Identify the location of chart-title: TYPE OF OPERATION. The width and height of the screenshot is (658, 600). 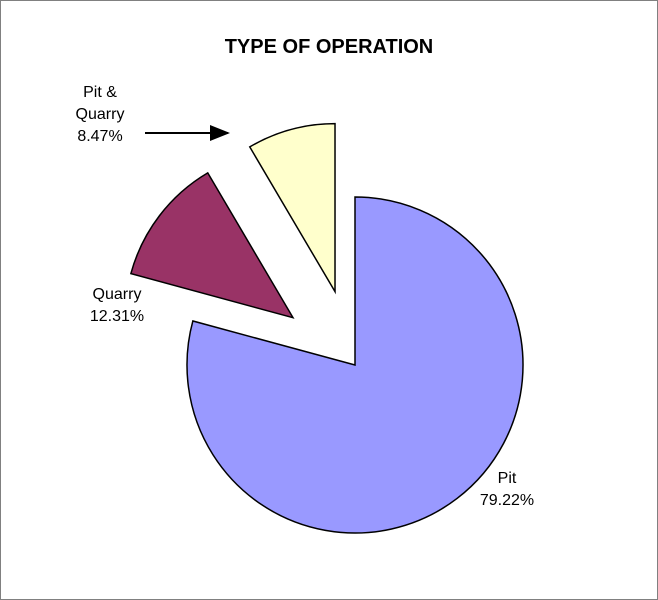
(329, 47).